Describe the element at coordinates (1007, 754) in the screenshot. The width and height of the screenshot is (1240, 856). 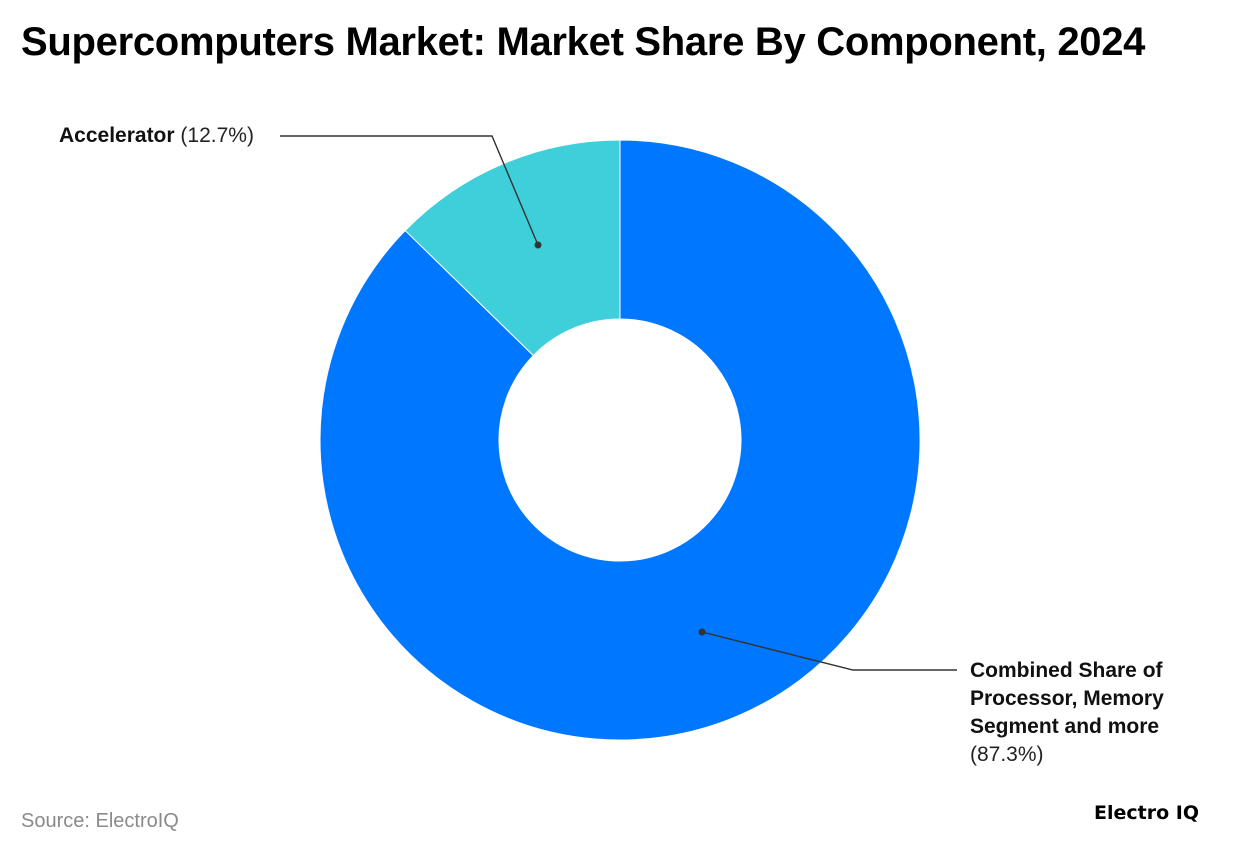
I see `combined-share-label-value: (87.3%)` at that location.